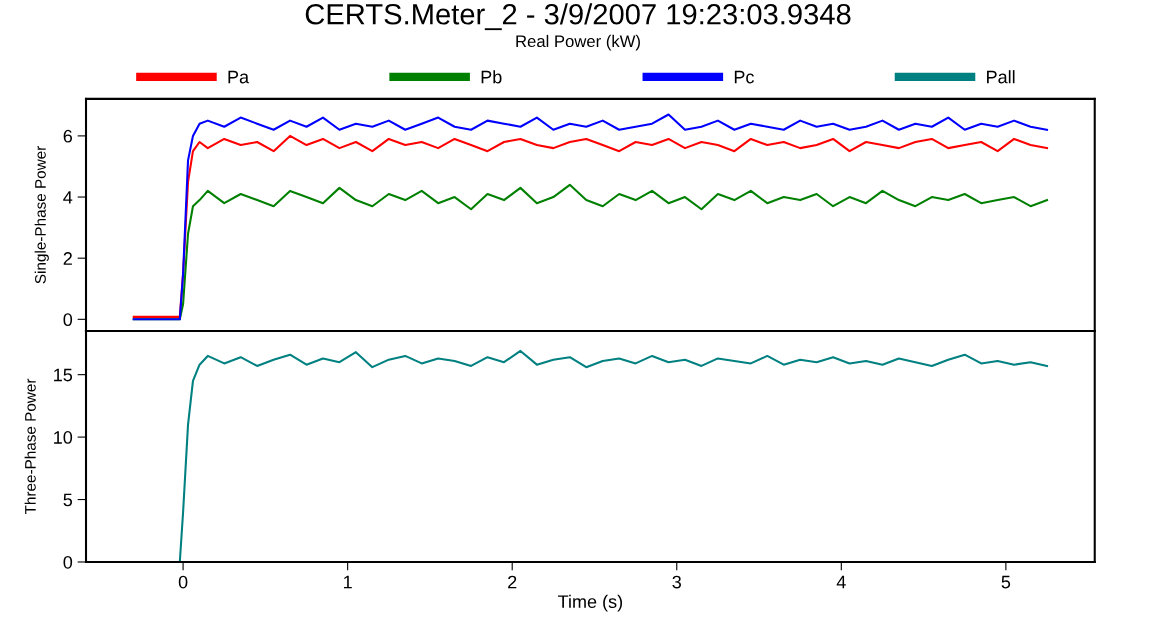 The image size is (1156, 634). I want to click on y-tick-label: 15, so click(63, 375).